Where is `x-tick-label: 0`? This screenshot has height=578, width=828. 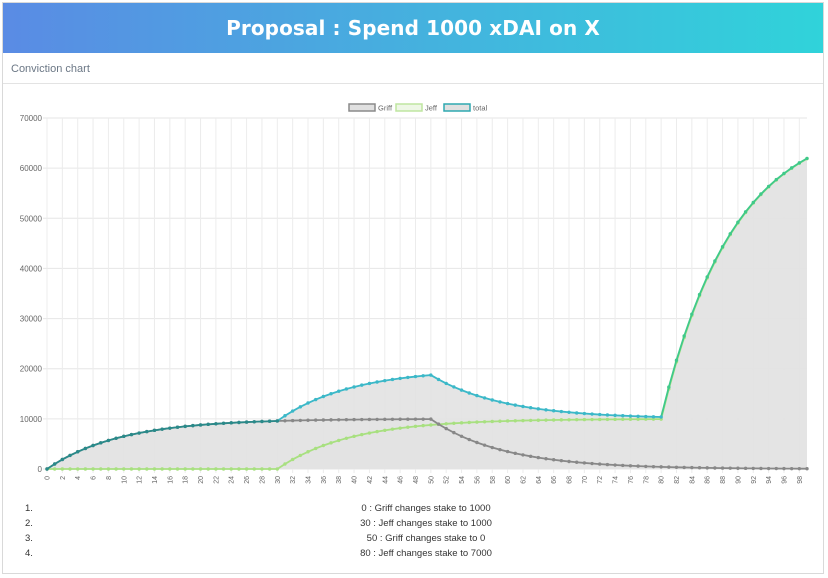
x-tick-label: 0 is located at coordinates (48, 478).